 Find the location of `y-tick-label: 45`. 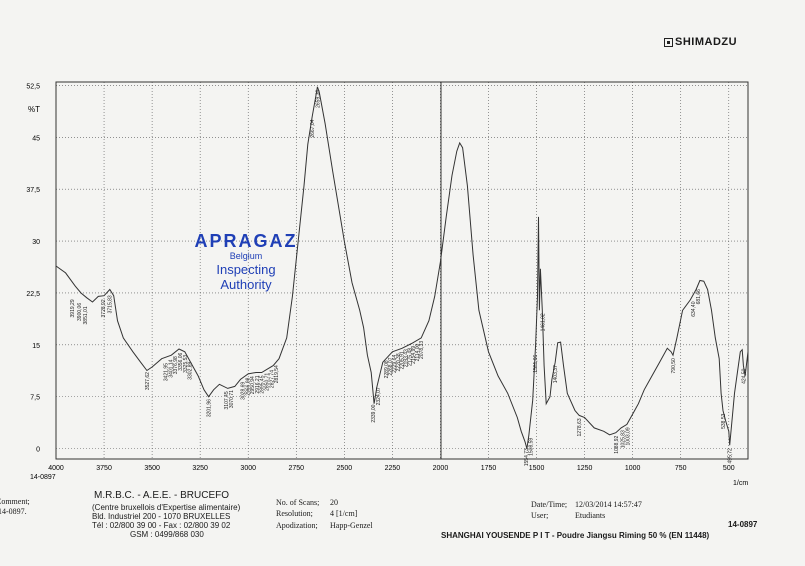

y-tick-label: 45 is located at coordinates (36, 138).